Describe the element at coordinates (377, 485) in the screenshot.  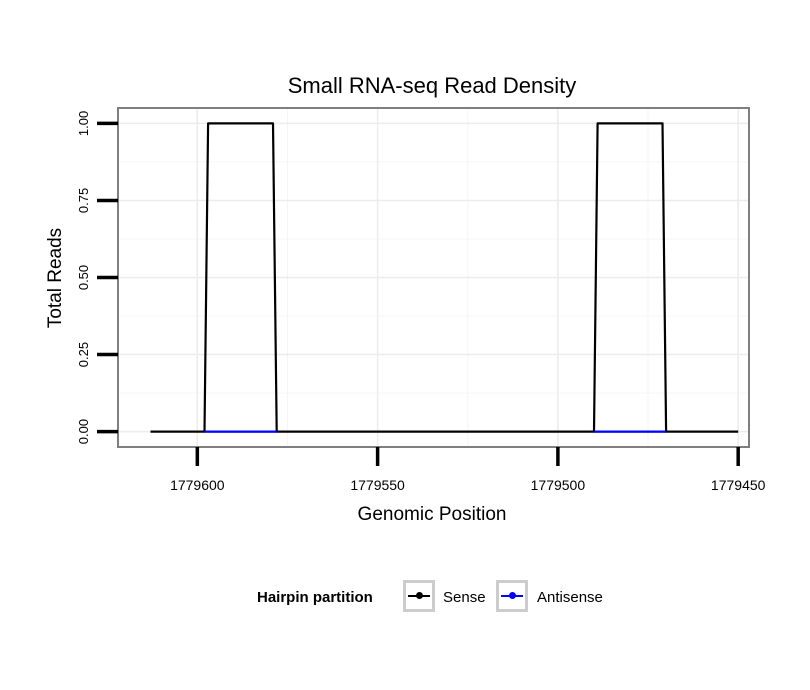
I see `x-tick-label: 1779550` at that location.